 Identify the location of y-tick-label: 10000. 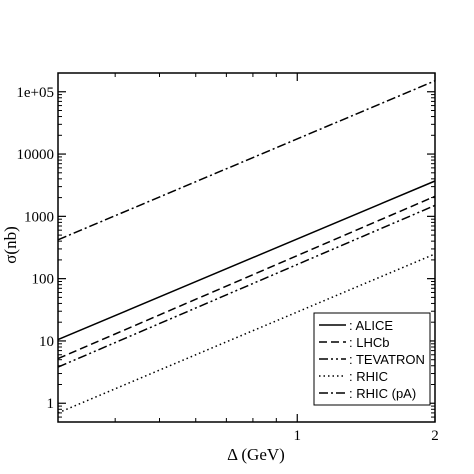
(36, 155).